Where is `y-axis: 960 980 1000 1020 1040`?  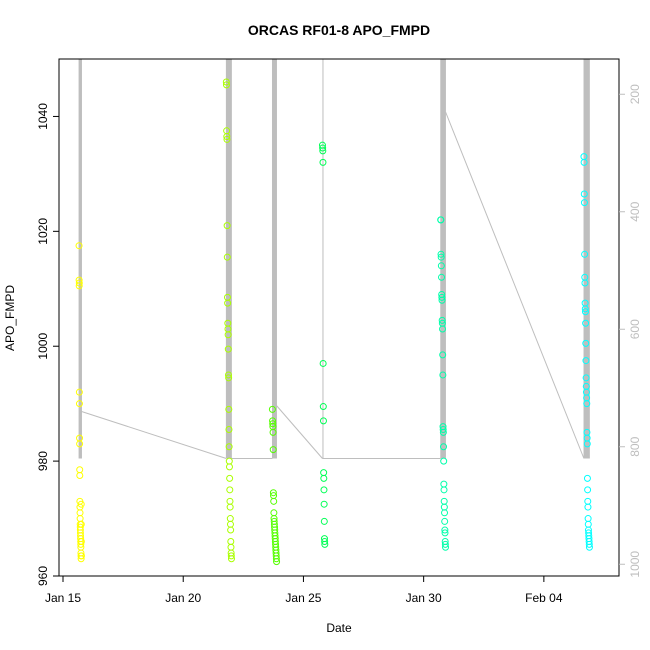
y-axis: 960 980 1000 1020 1040 is located at coordinates (47, 344).